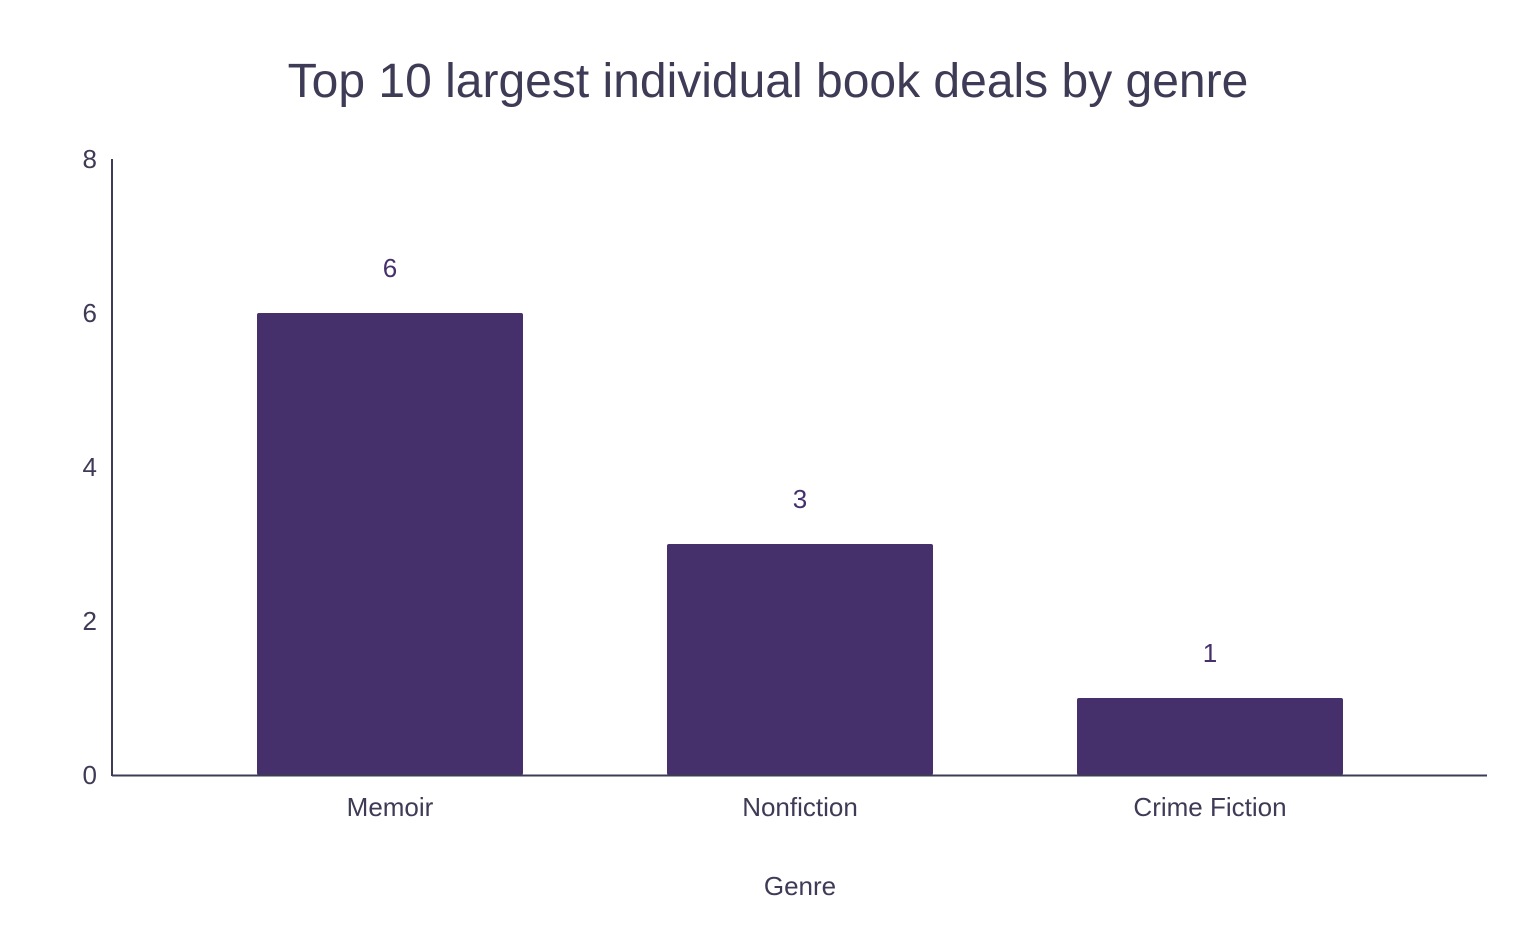 The height and width of the screenshot is (951, 1536). Describe the element at coordinates (90, 313) in the screenshot. I see `y-tick-label: 6` at that location.